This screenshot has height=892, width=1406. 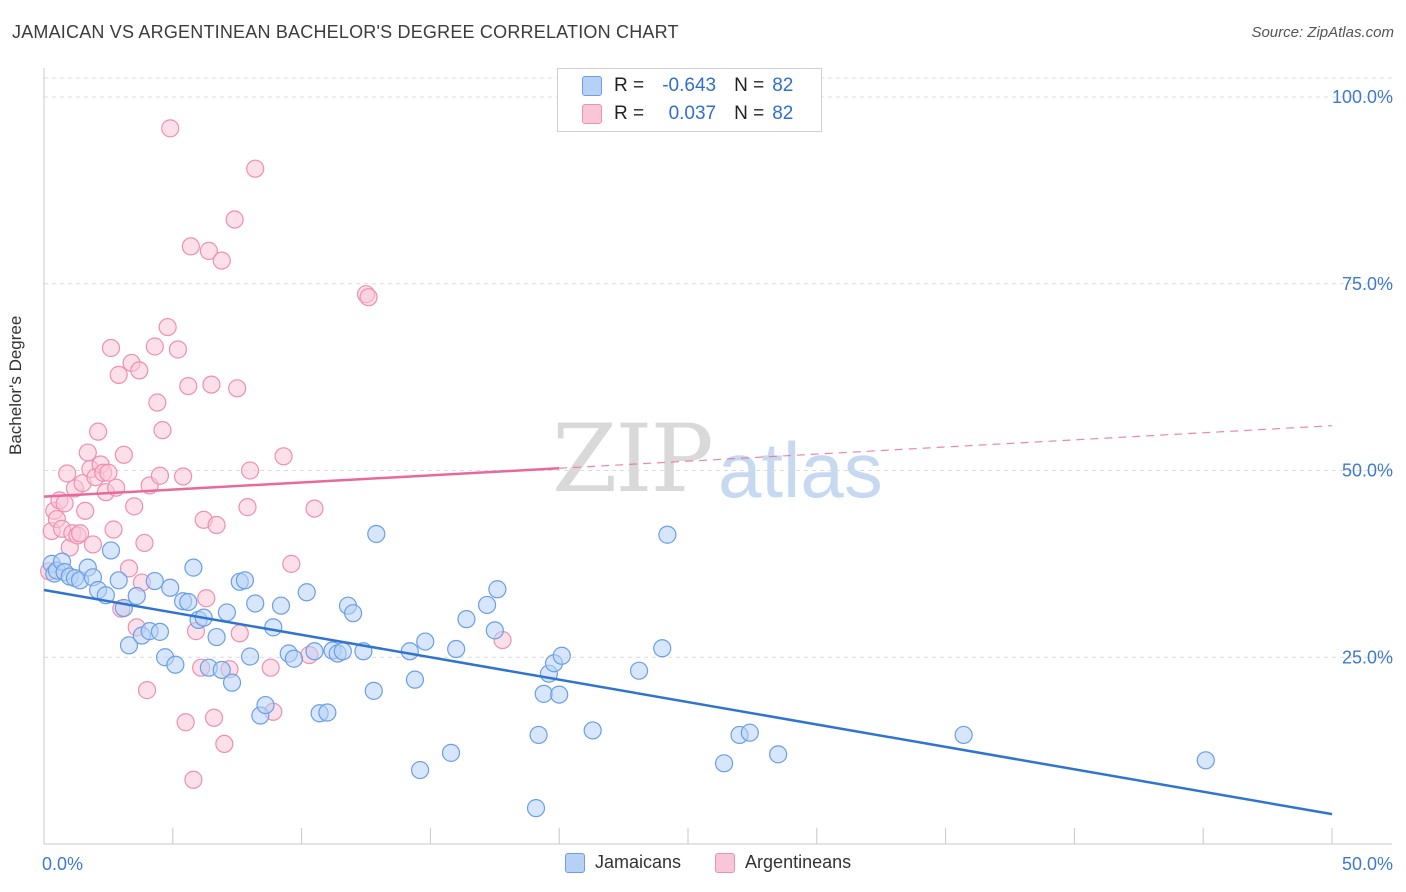 I want to click on legend-row-argentineans: R = 0.037 N = 82, so click(x=687, y=114).